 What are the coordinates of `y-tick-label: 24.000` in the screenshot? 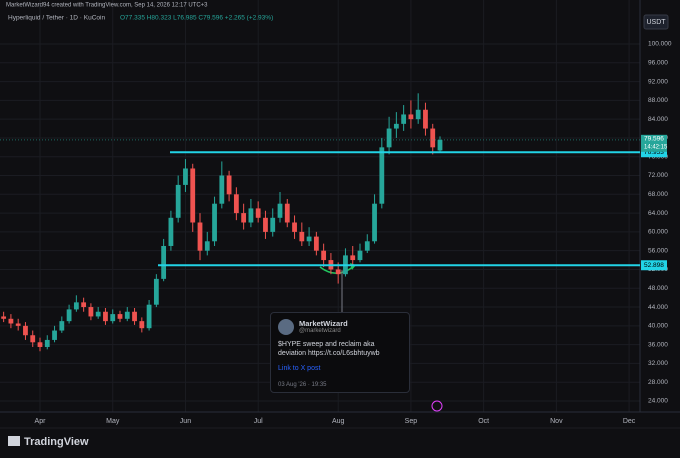 It's located at (658, 401).